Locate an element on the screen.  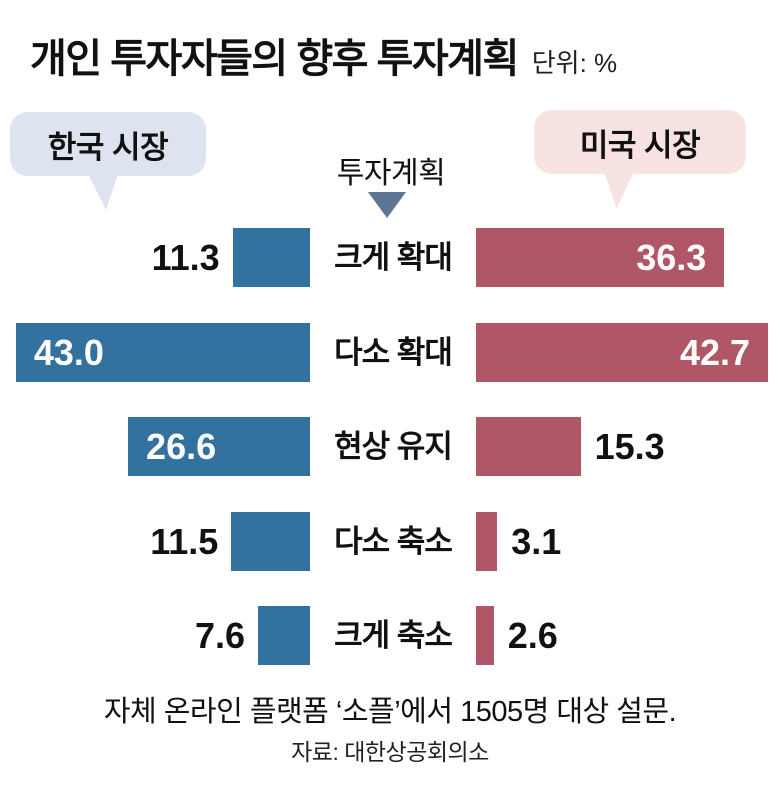
korea-market-badge: 한국 시장 is located at coordinates (108, 144).